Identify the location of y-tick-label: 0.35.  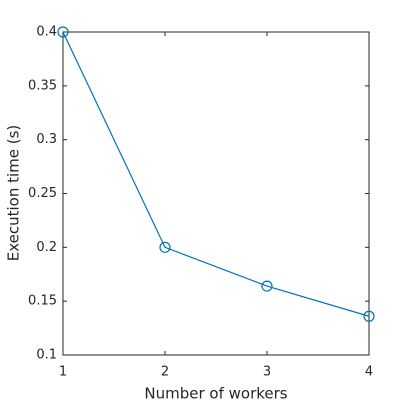
(42, 85).